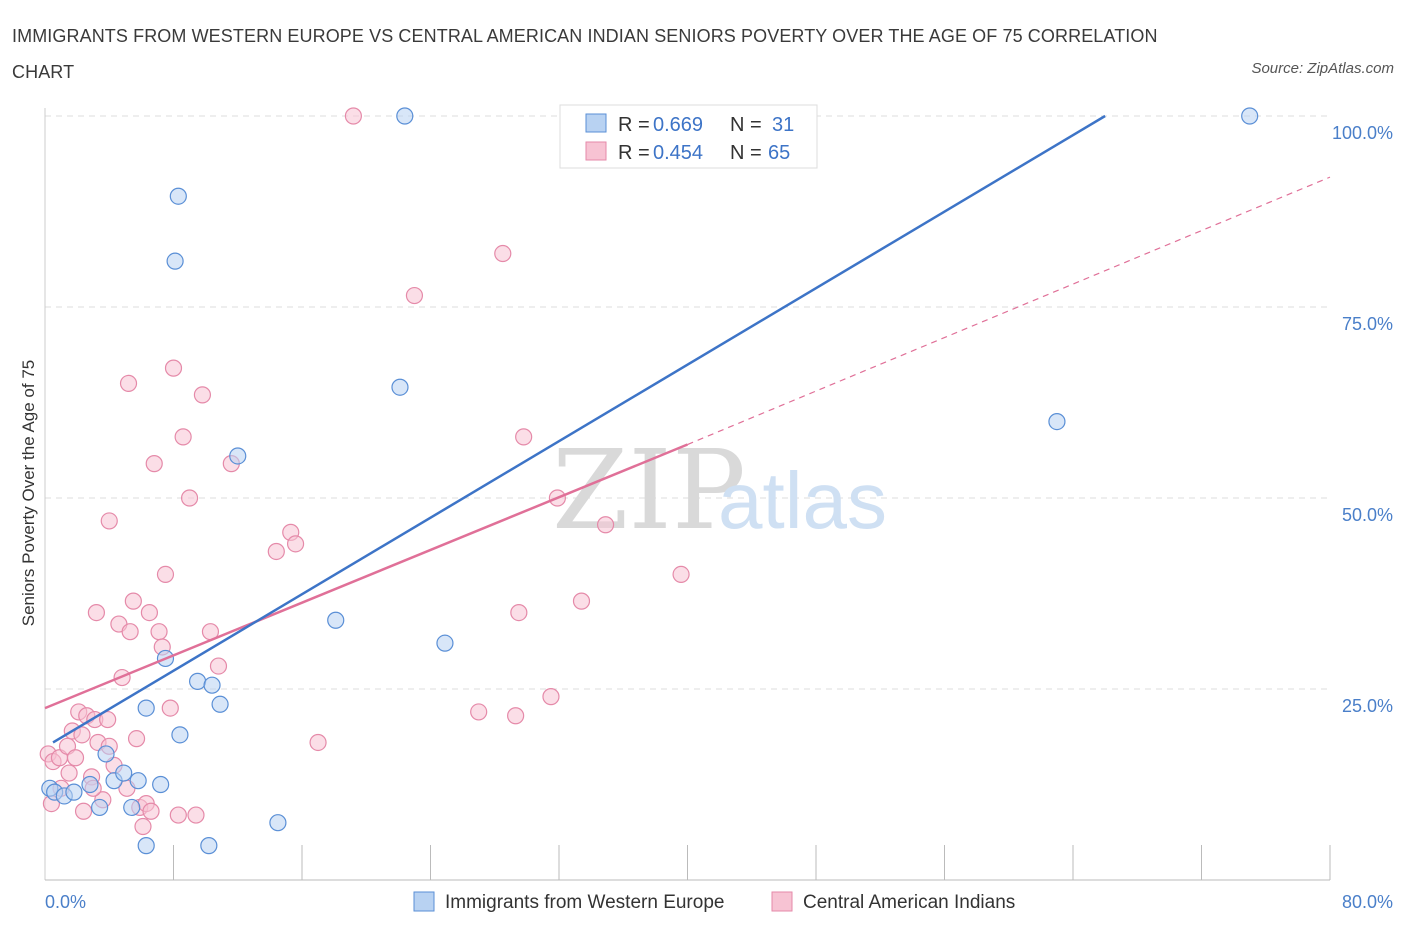  Describe the element at coordinates (1367, 324) in the screenshot. I see `y-tick-label-2: 75.0%` at that location.